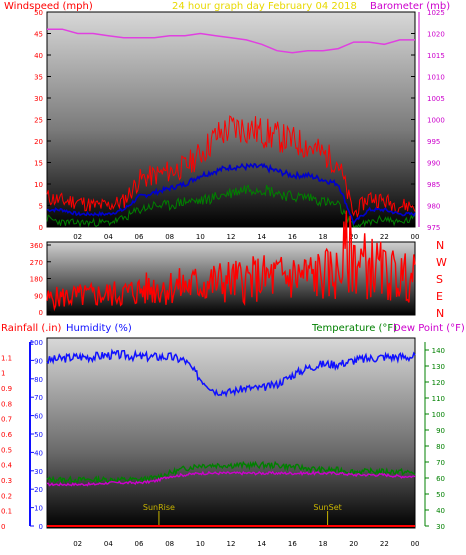  Describe the element at coordinates (38, 417) in the screenshot. I see `humidity-ytick-label: 60` at that location.